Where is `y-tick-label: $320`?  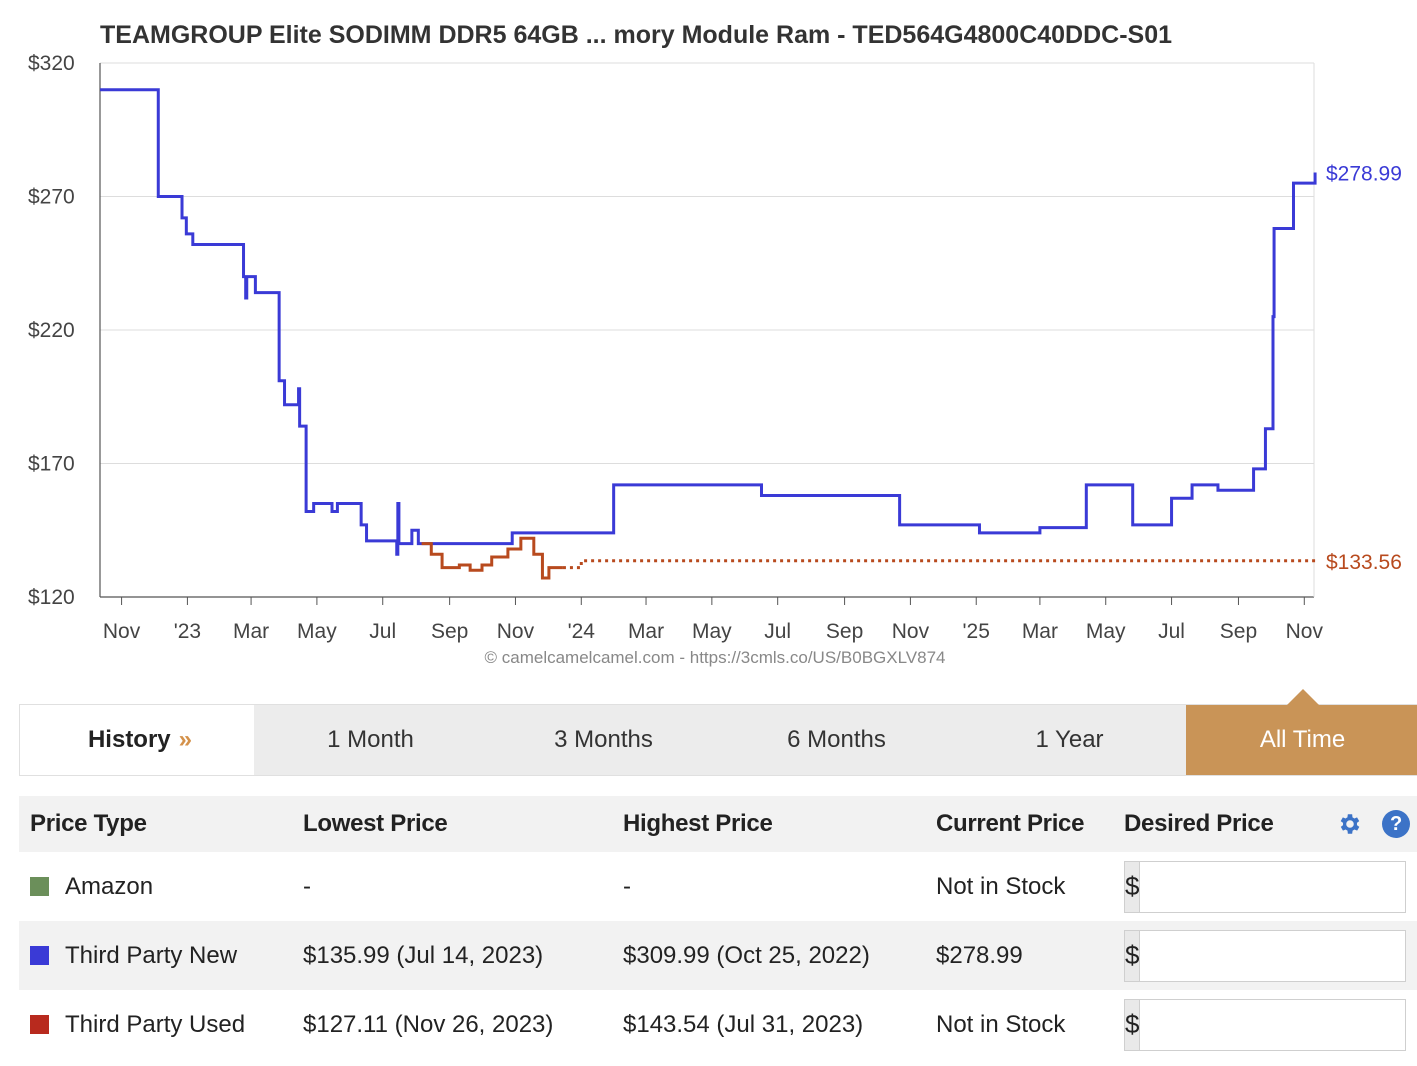 y-tick-label: $320 is located at coordinates (51, 63).